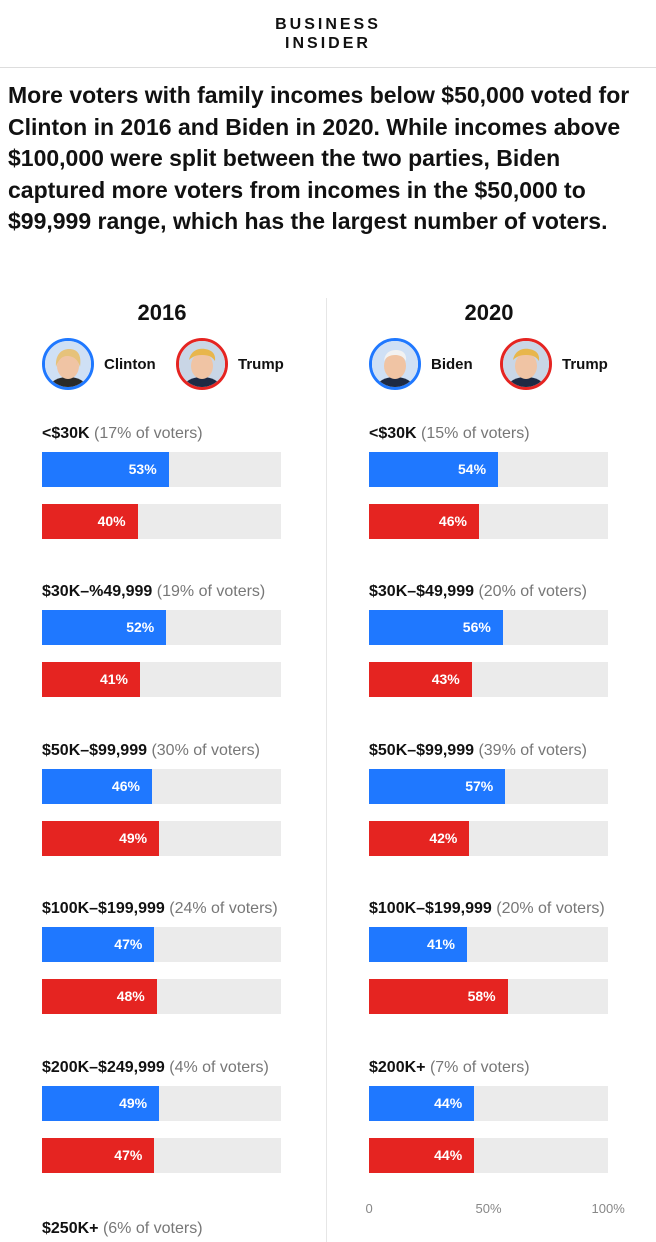 The height and width of the screenshot is (1242, 656). I want to click on bar-track: 58%, so click(488, 996).